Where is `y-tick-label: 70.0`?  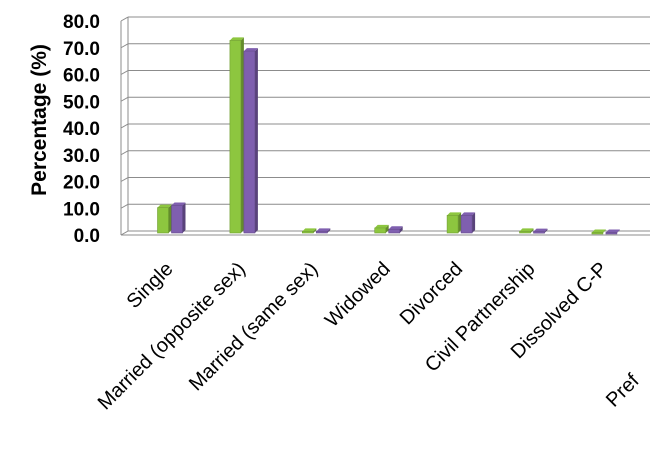 y-tick-label: 70.0 is located at coordinates (81, 49).